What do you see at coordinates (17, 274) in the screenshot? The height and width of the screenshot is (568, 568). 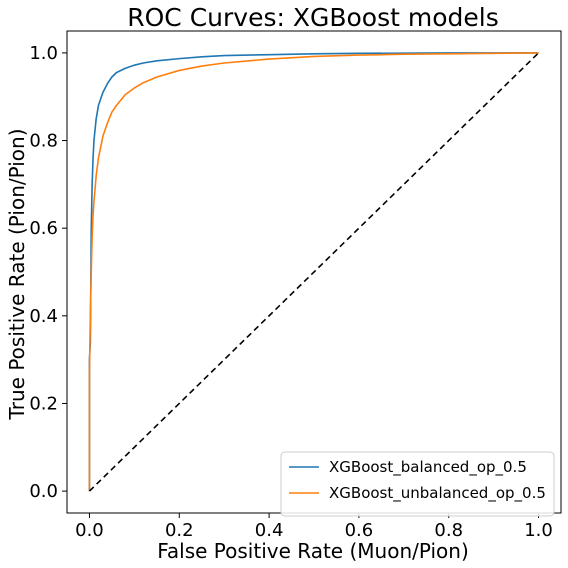 I see `y-axis-label: True Positive Rate (Pion/Pion)` at bounding box center [17, 274].